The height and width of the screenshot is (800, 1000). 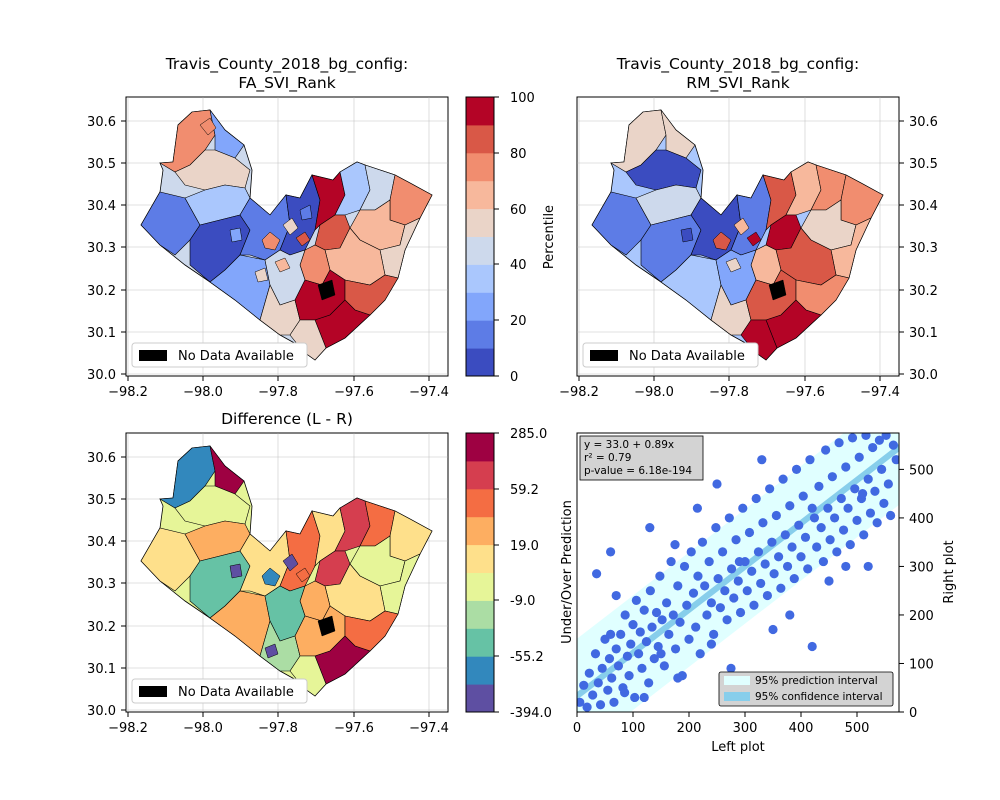 I want to click on diff-colorbar-bands, so click(x=480, y=573).